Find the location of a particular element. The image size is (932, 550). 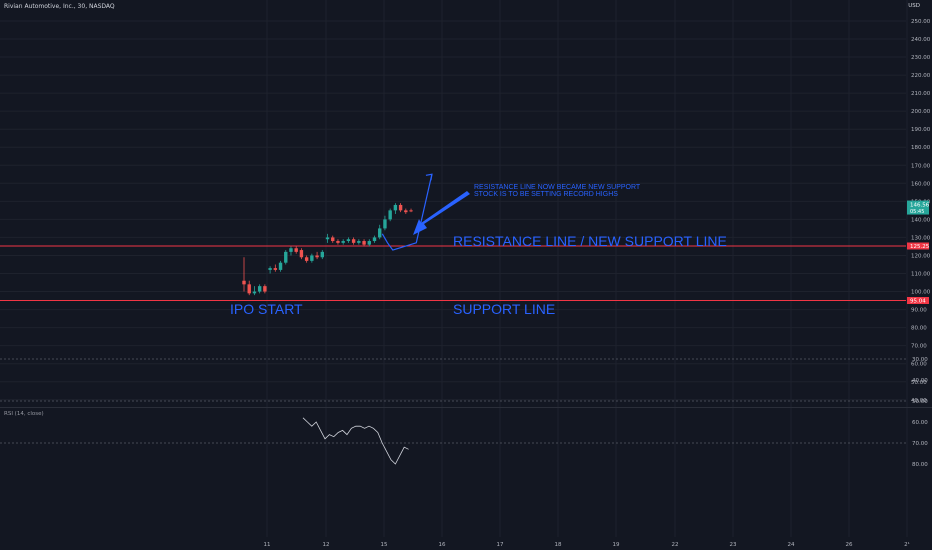

time-tick-label: 22 is located at coordinates (675, 545).